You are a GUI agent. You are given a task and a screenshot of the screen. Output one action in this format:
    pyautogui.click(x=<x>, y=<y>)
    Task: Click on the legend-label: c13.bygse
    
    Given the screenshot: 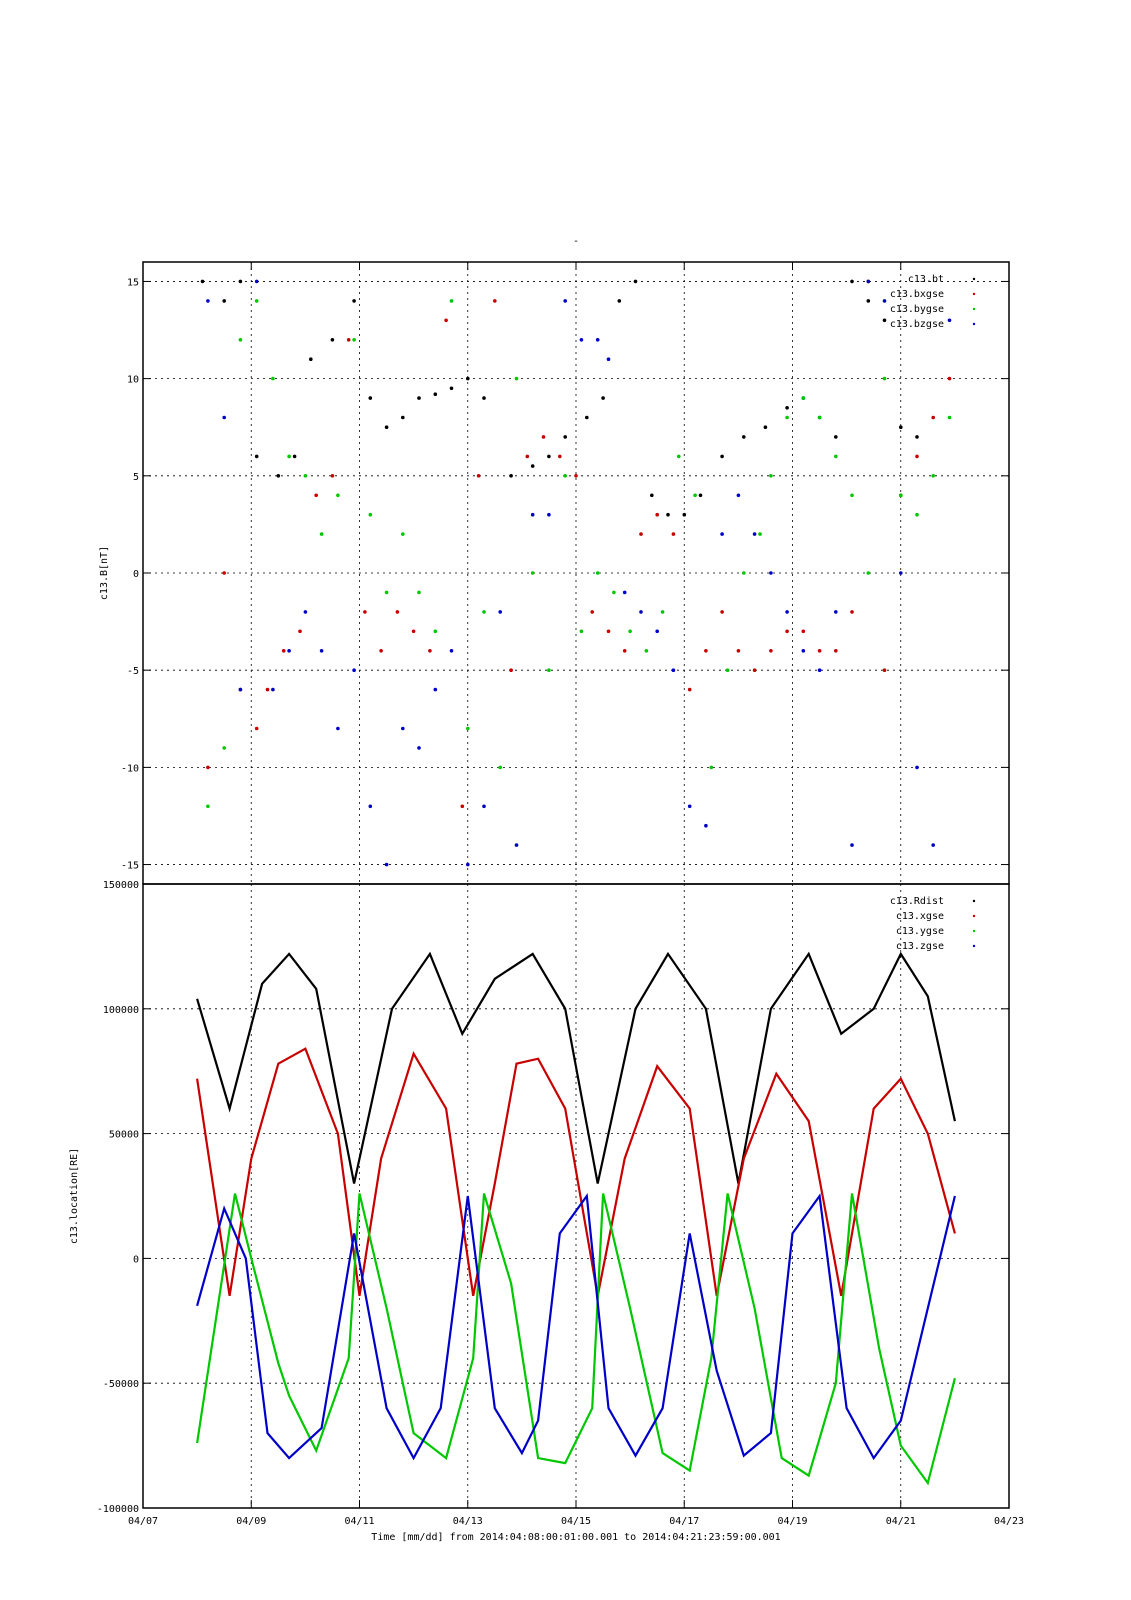 What is the action you would take?
    pyautogui.click(x=917, y=309)
    